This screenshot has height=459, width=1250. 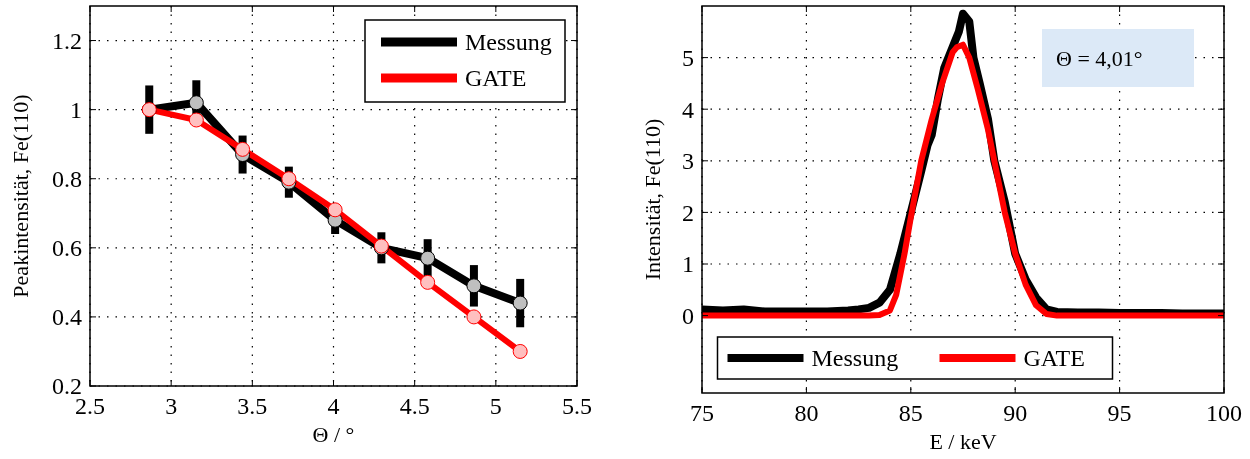 What do you see at coordinates (1224, 413) in the screenshot?
I see `x-tick-label: 100` at bounding box center [1224, 413].